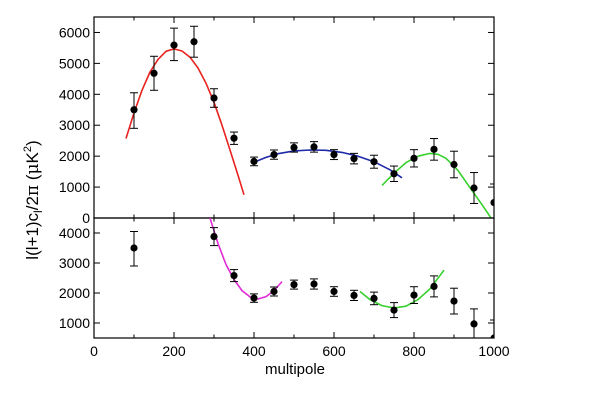  What do you see at coordinates (327, 263) in the screenshot?
I see `fit-curves` at bounding box center [327, 263].